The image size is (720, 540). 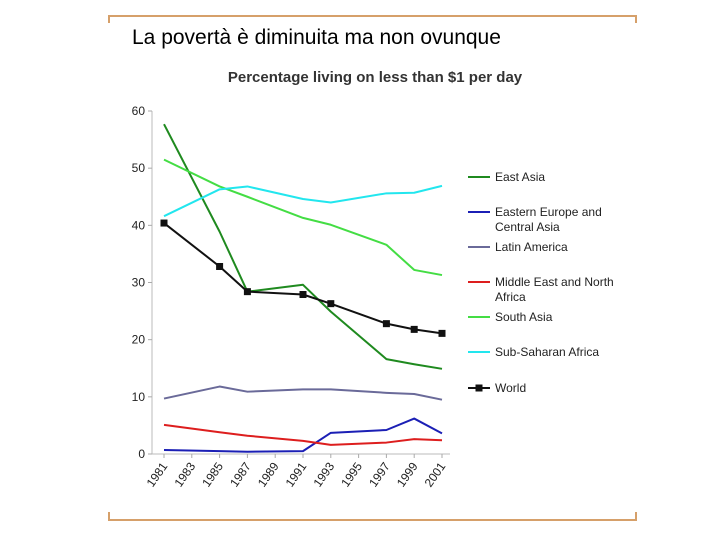 I want to click on x-tick-label: 1981, so click(x=157, y=474).